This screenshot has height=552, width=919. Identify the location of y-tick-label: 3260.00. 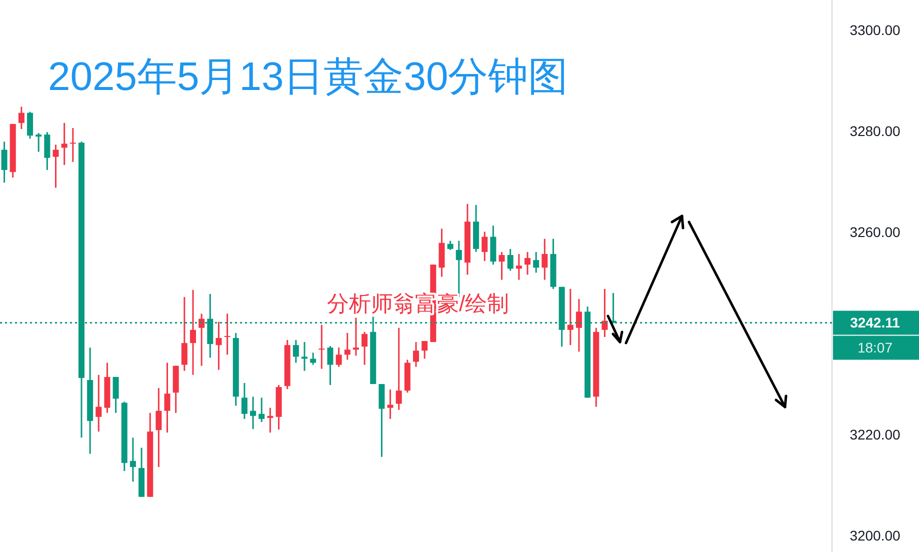
(875, 232).